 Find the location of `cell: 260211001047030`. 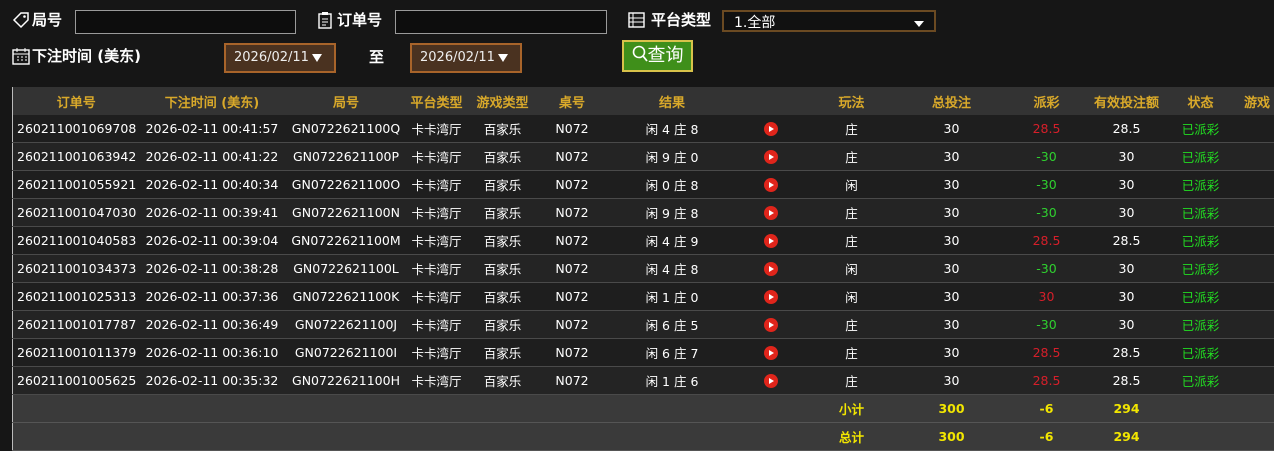

cell: 260211001047030 is located at coordinates (76, 213).